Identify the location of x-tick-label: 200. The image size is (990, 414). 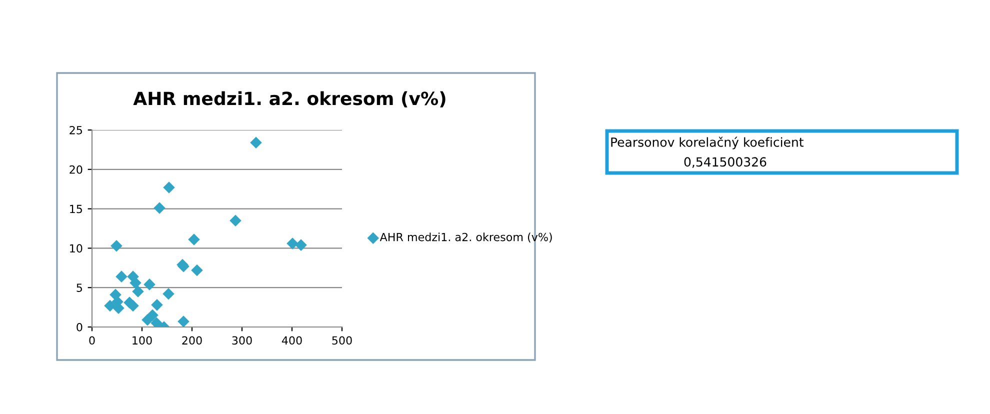
(192, 340).